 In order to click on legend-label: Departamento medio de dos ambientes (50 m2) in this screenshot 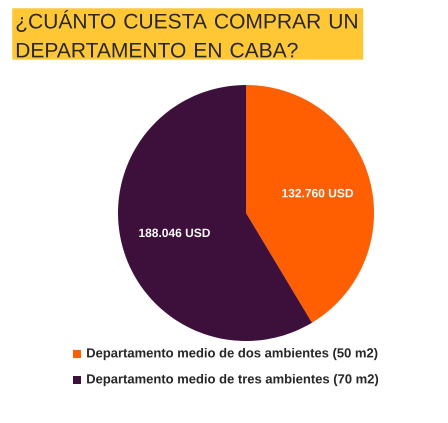, I will do `click(232, 354)`.